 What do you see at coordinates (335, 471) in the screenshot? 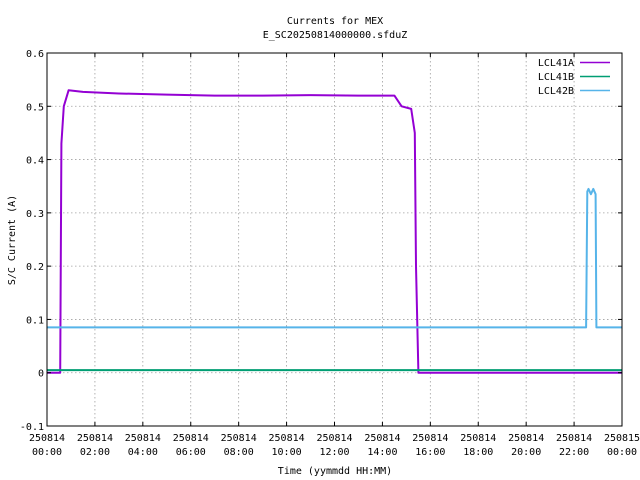
I see `x-axis-label: Time (yymmdd HH:MM)` at bounding box center [335, 471].